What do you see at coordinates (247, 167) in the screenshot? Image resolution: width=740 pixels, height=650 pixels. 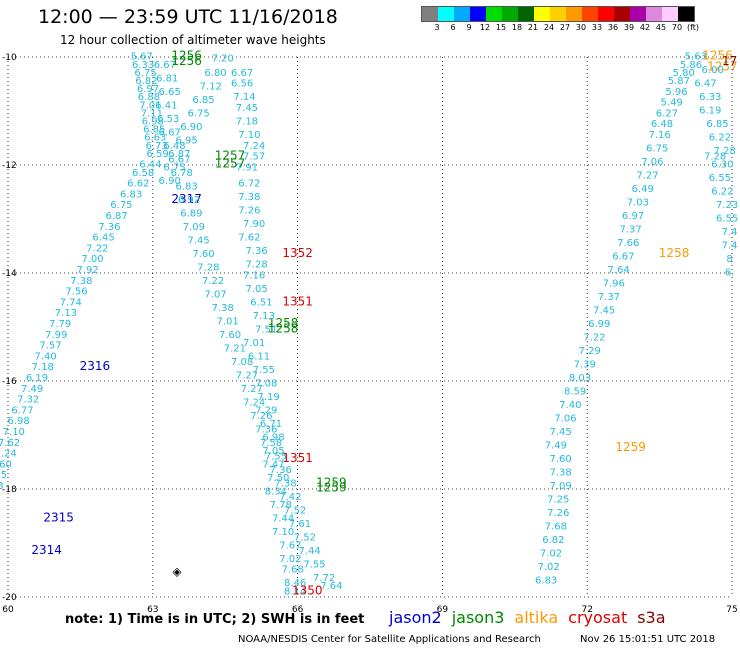 I see `data-point: 7.91` at bounding box center [247, 167].